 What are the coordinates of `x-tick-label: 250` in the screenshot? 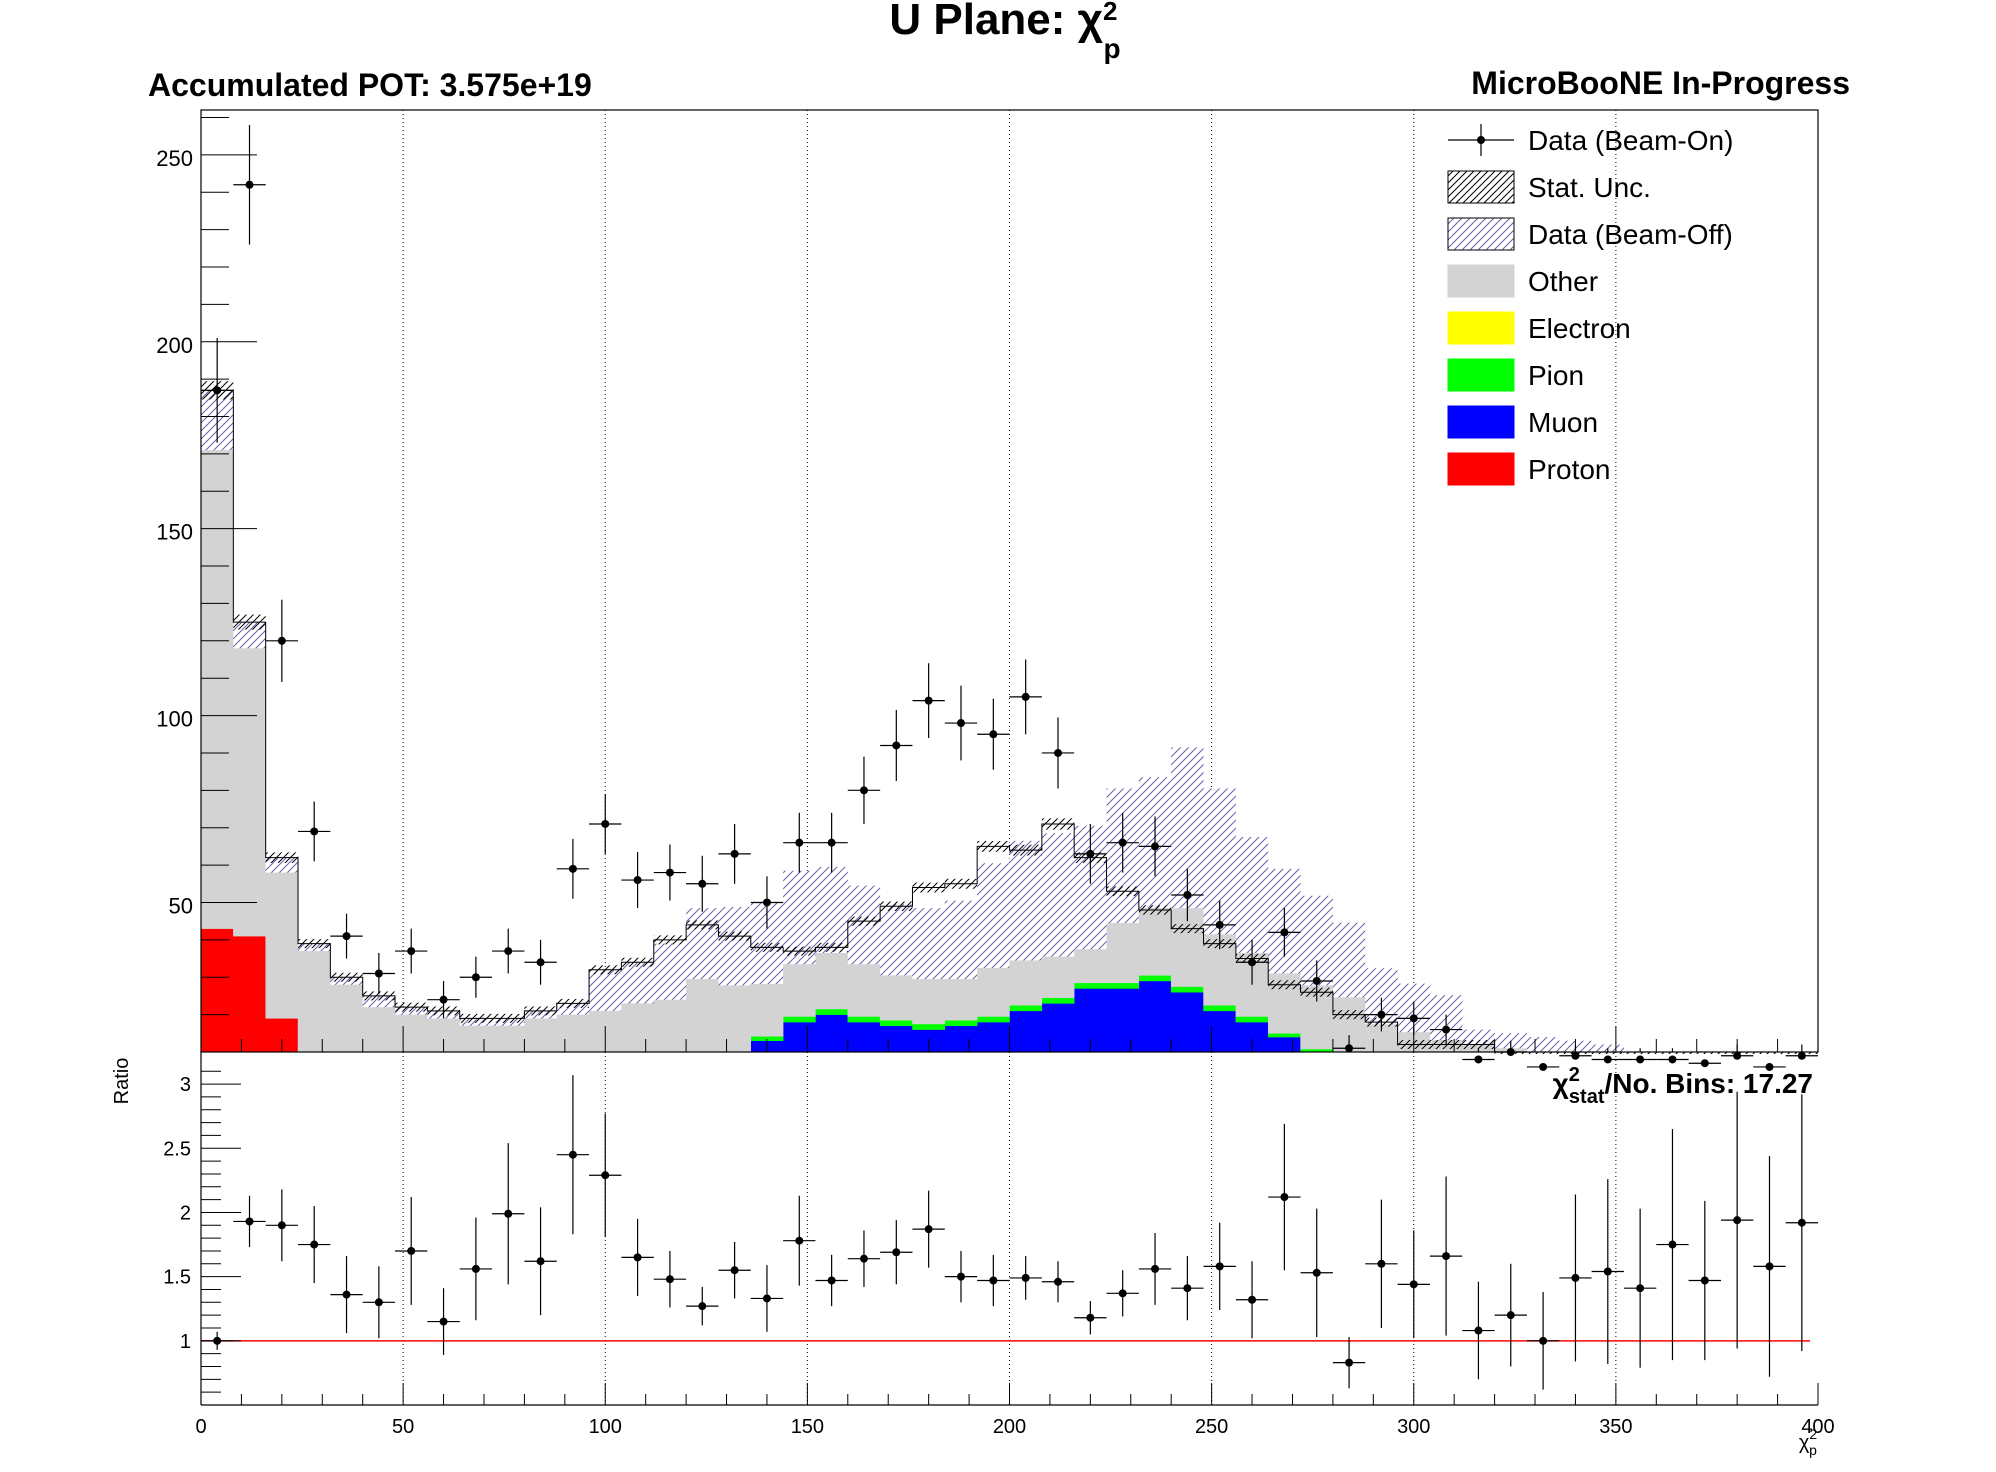 It's located at (1211, 1427).